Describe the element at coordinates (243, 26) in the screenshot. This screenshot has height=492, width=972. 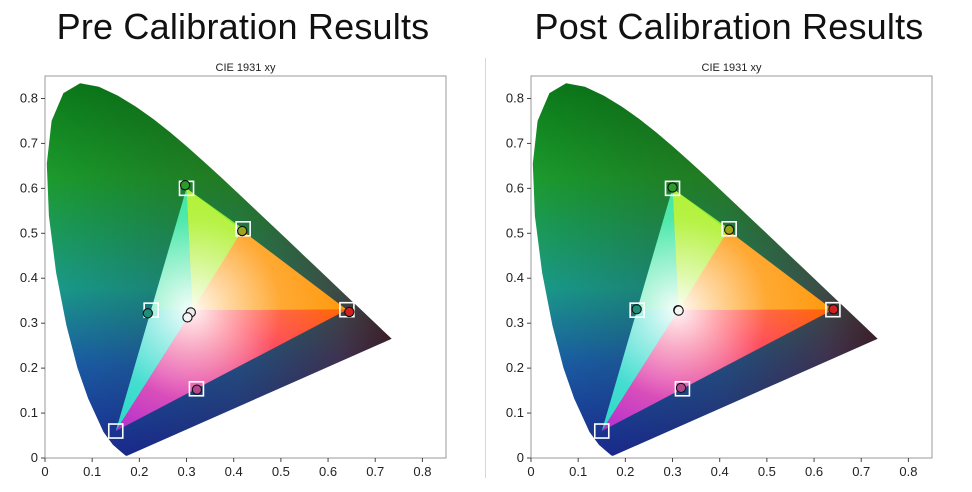
I see `pre-calibration-title: Pre Calibration Results` at that location.